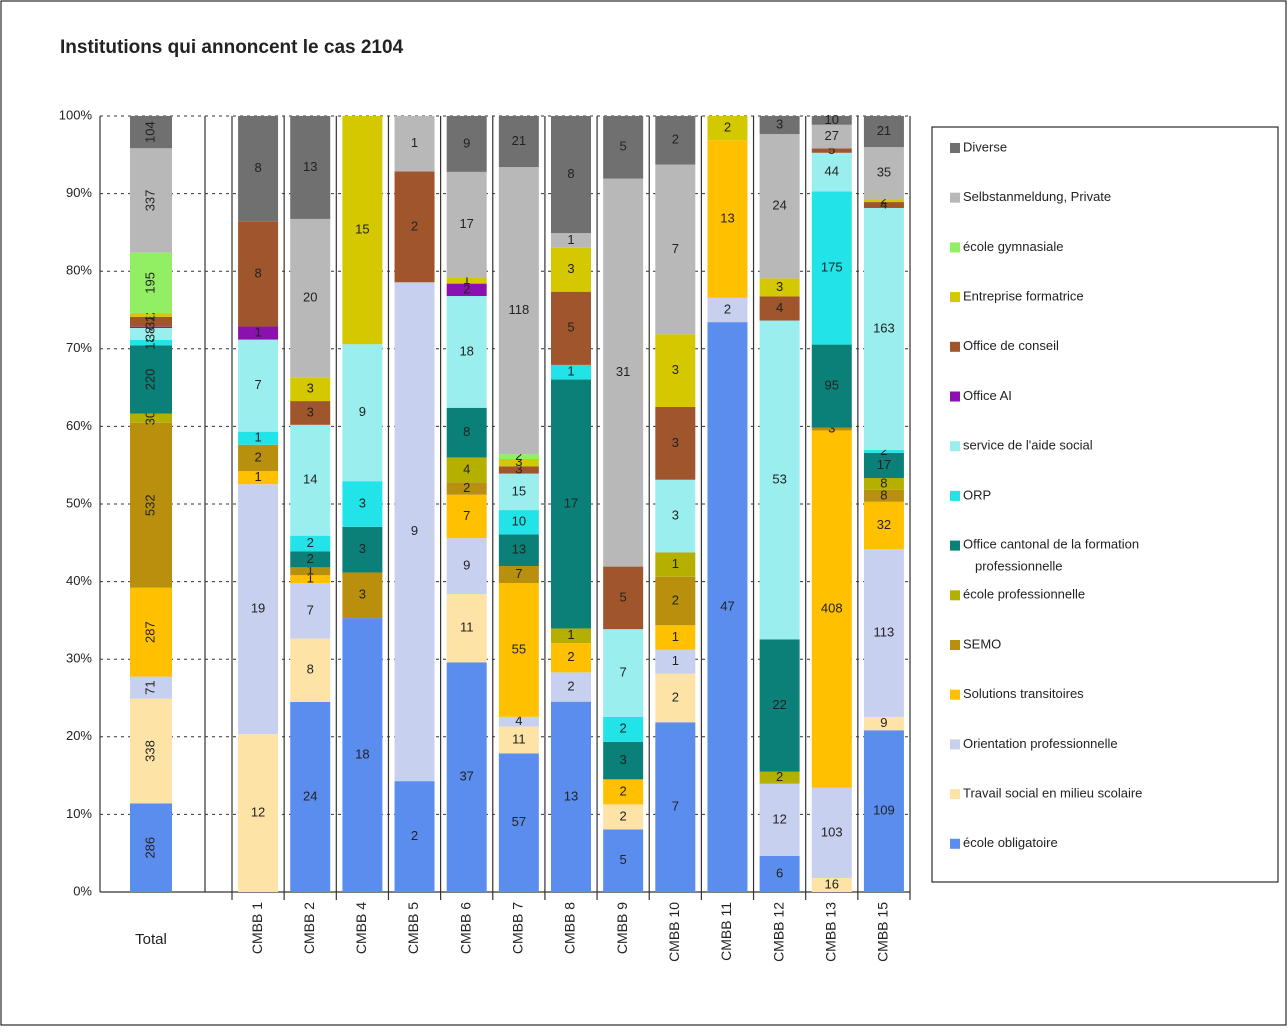  I want to click on x-tick-label: CMBB 8, so click(570, 928).